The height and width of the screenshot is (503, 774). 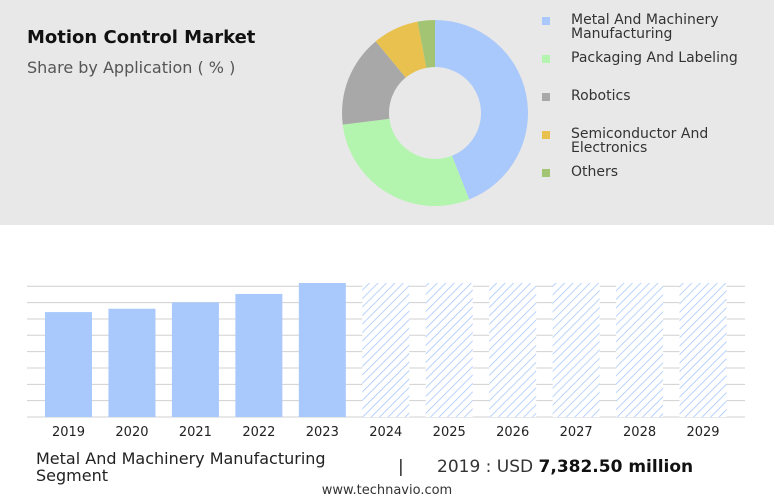 I want to click on legend-label-packaging: Packaging And Labeling, so click(x=654, y=58).